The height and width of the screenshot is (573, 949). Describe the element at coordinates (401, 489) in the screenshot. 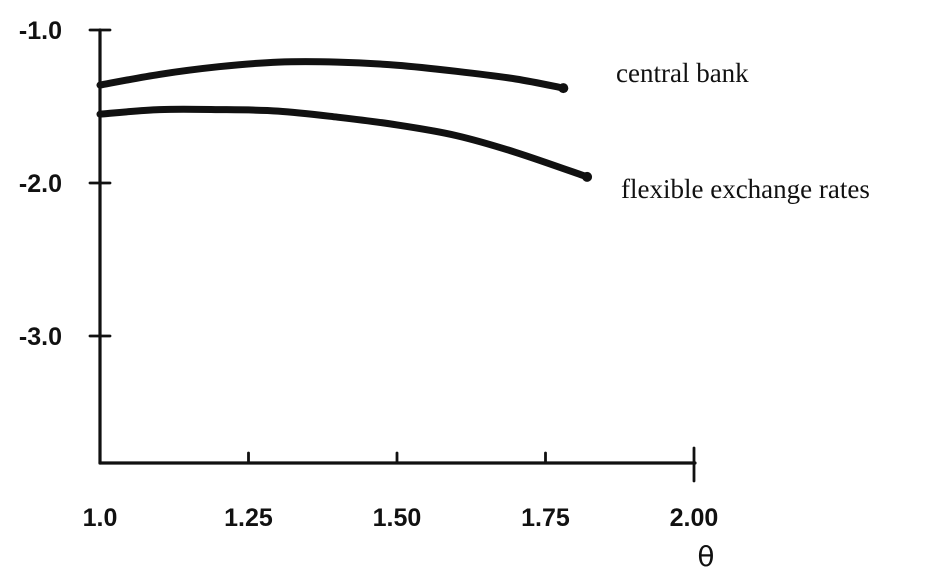

I see `x-axis-ticks: 1.0 1.25 1.50 1.75 2.00` at that location.